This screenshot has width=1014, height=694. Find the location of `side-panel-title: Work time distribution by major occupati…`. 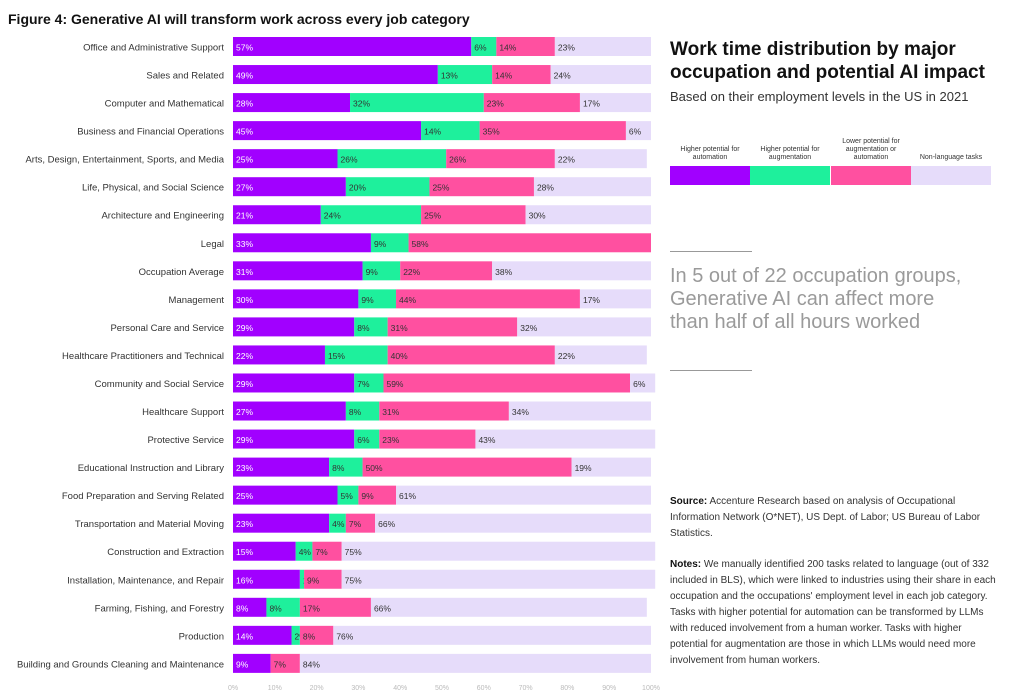

side-panel-title: Work time distribution by major occupati… is located at coordinates (827, 61).